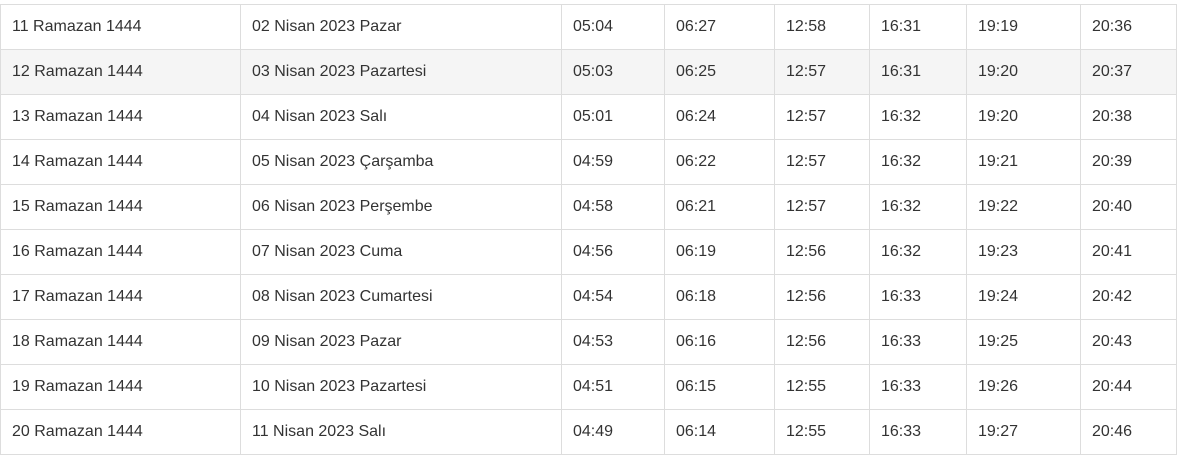 The height and width of the screenshot is (468, 1180). I want to click on hijri-date-cell: 11 Ramazan 1444, so click(120, 27).